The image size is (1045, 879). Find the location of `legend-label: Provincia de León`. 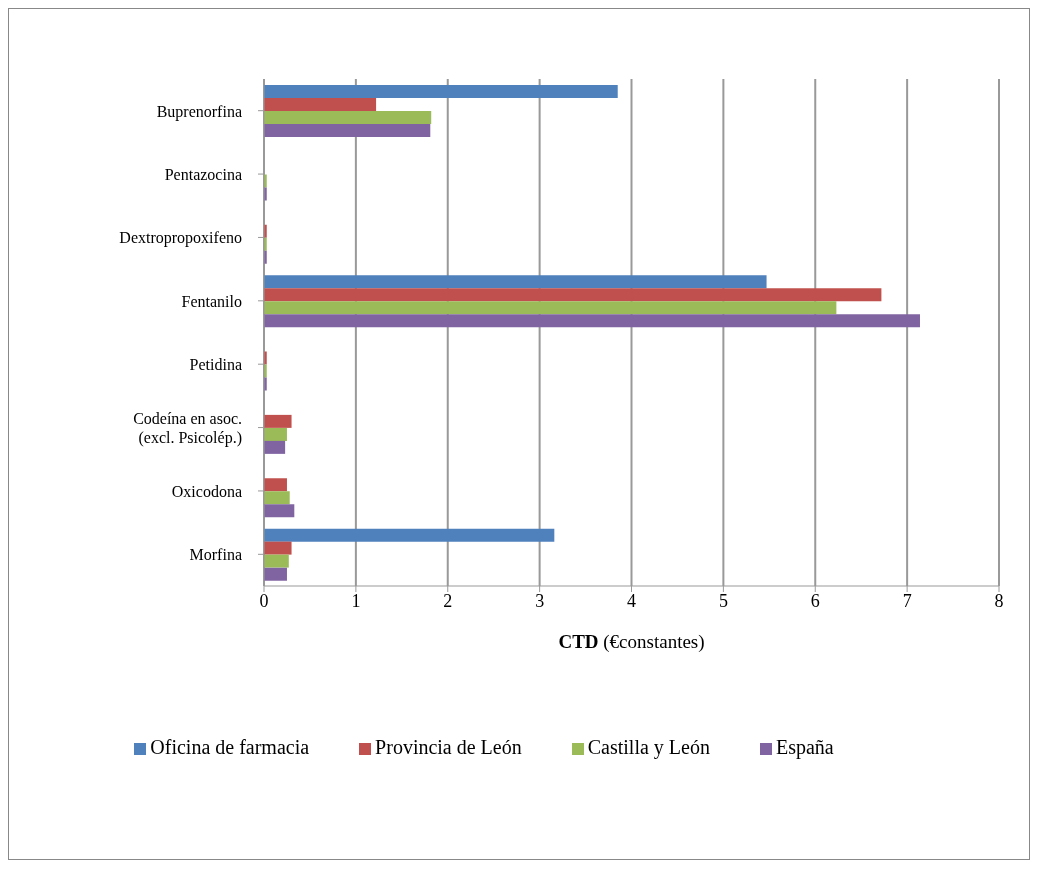

legend-label: Provincia de León is located at coordinates (448, 747).